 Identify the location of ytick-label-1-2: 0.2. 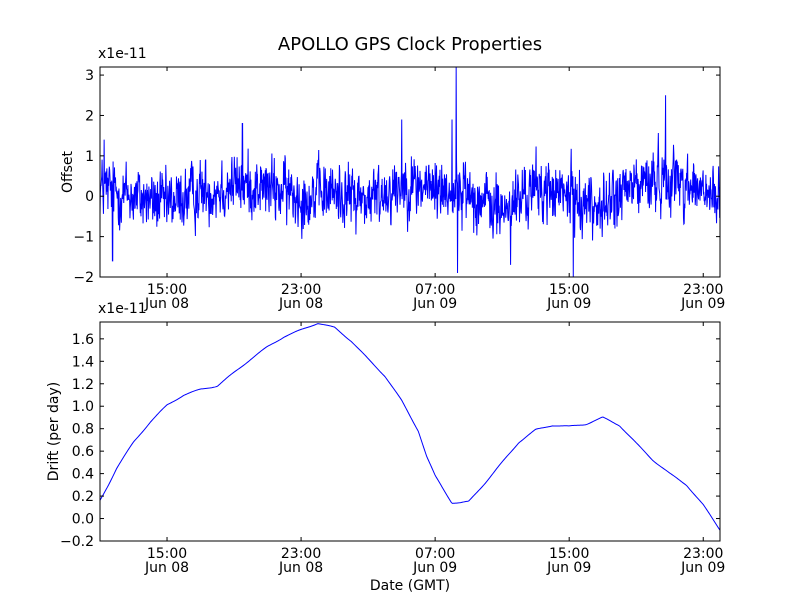
(83, 497).